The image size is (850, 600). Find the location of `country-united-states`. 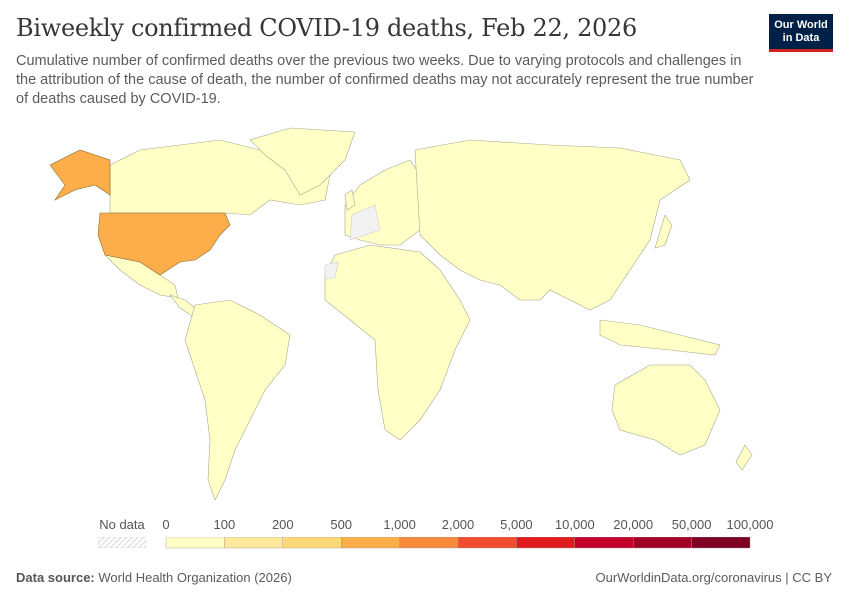

country-united-states is located at coordinates (164, 244).